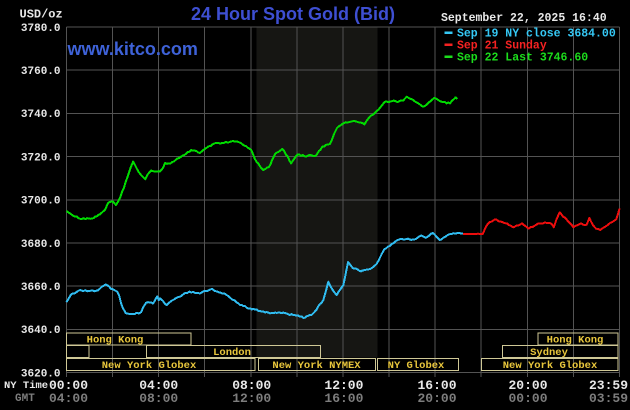 Image resolution: width=630 pixels, height=410 pixels. Describe the element at coordinates (549, 353) in the screenshot. I see `svg-text: Sydney` at that location.